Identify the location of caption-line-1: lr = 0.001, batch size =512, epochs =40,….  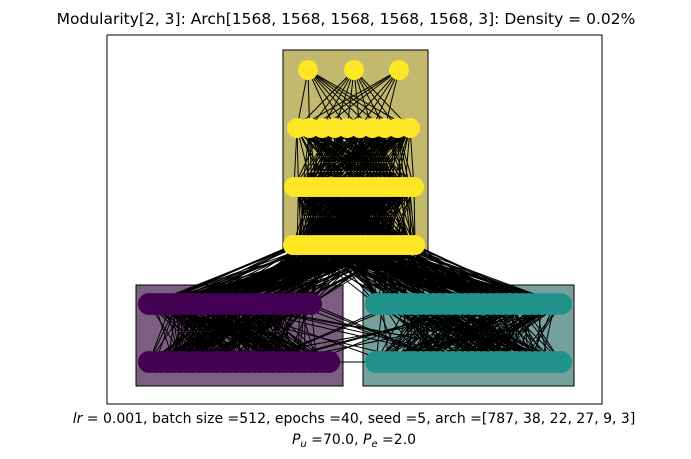
(354, 419).